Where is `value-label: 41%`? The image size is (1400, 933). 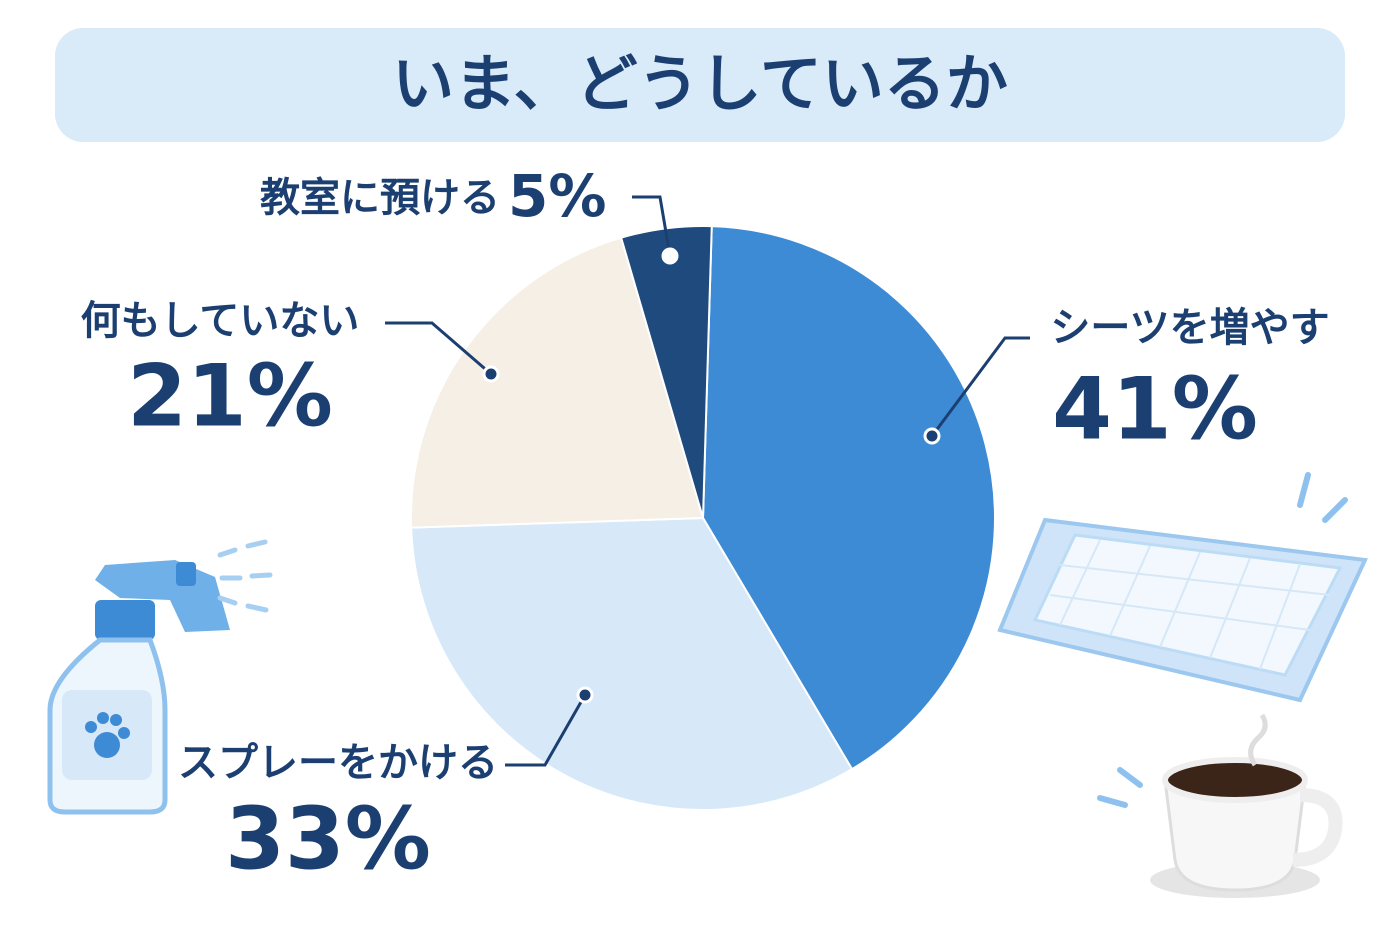
value-label: 41% is located at coordinates (1155, 409).